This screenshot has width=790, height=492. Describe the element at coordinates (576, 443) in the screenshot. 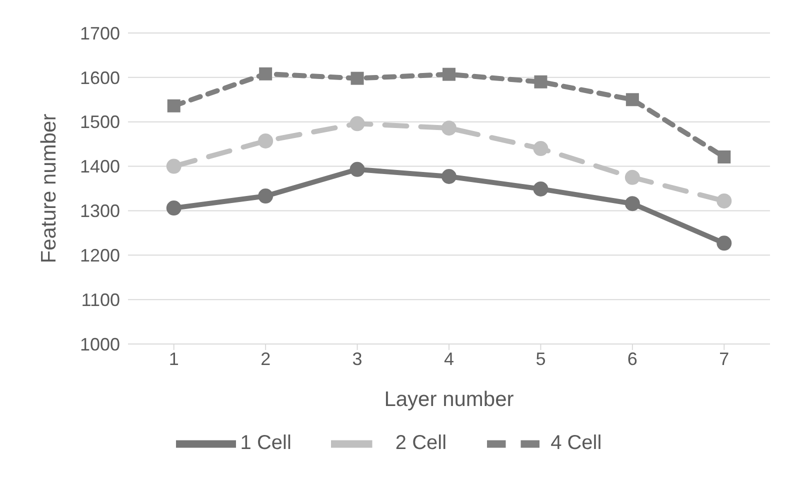

I see `legend-label: 4 Cell` at that location.